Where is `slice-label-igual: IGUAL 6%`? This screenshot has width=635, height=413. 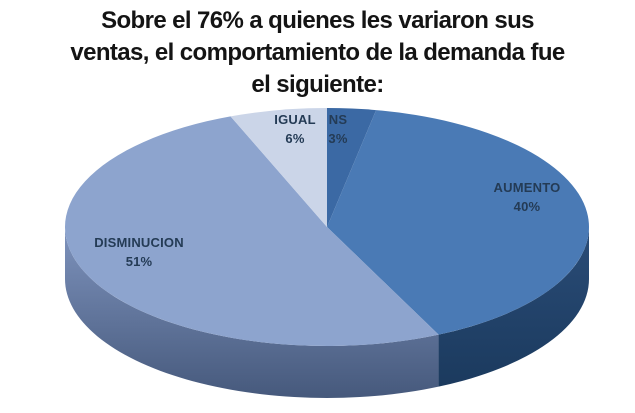
slice-label-igual: IGUAL 6% is located at coordinates (294, 129).